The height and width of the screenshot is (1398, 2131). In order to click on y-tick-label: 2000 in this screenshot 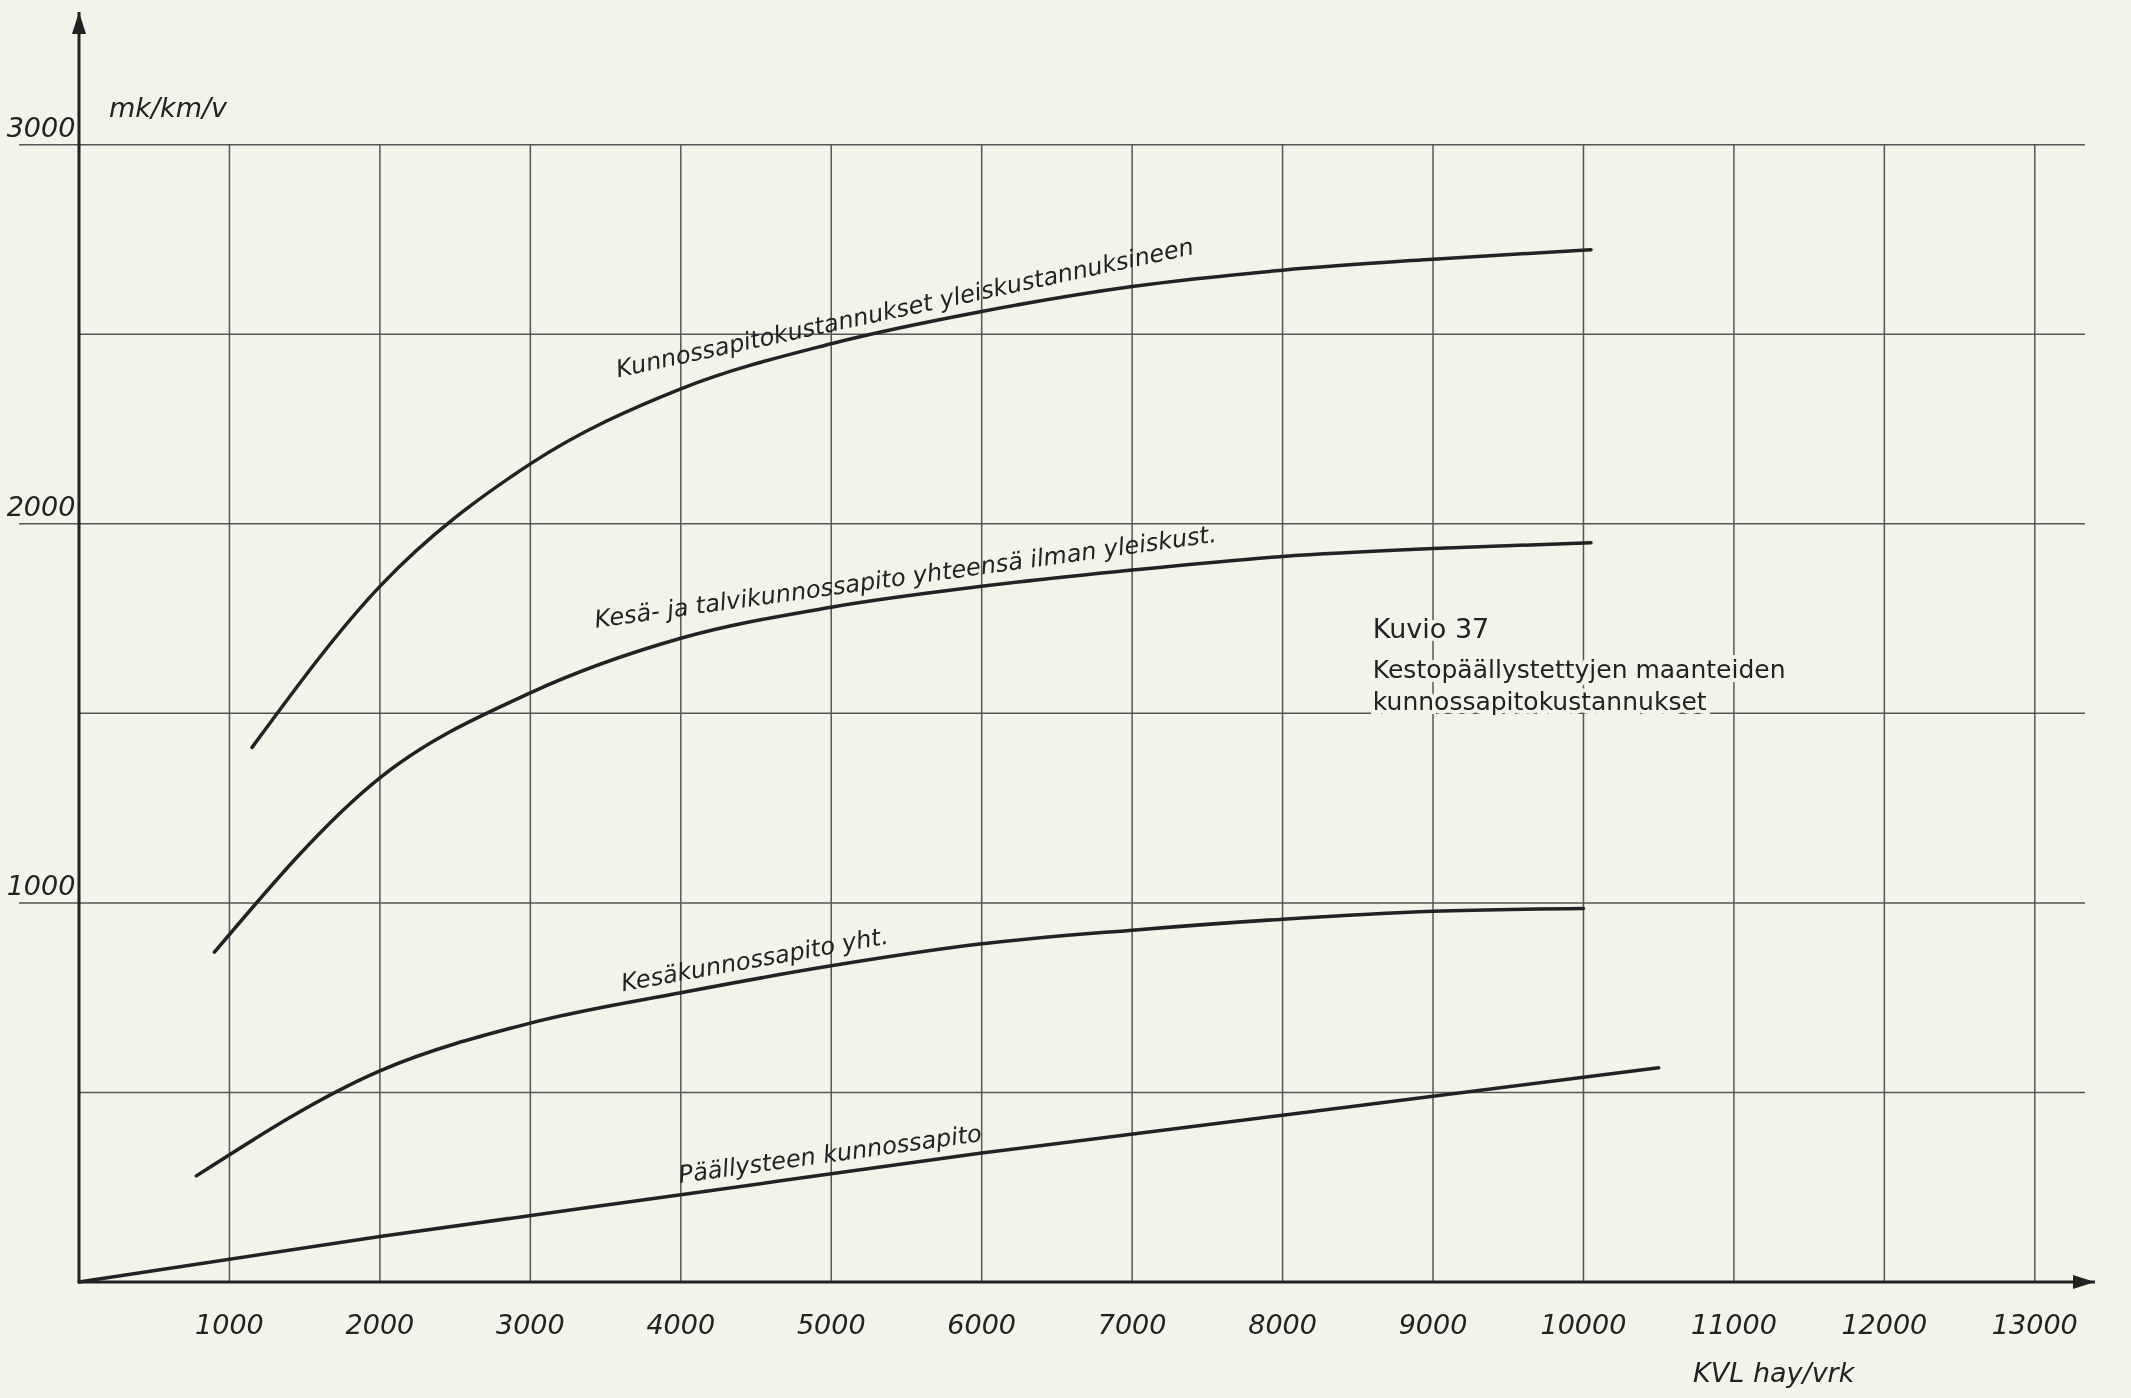, I will do `click(41, 506)`.